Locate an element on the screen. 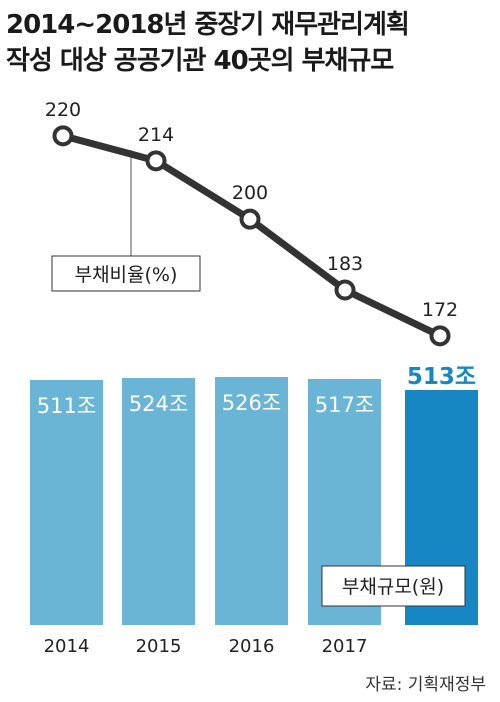 Image resolution: width=500 pixels, height=702 pixels. bar-2016 is located at coordinates (251, 501).